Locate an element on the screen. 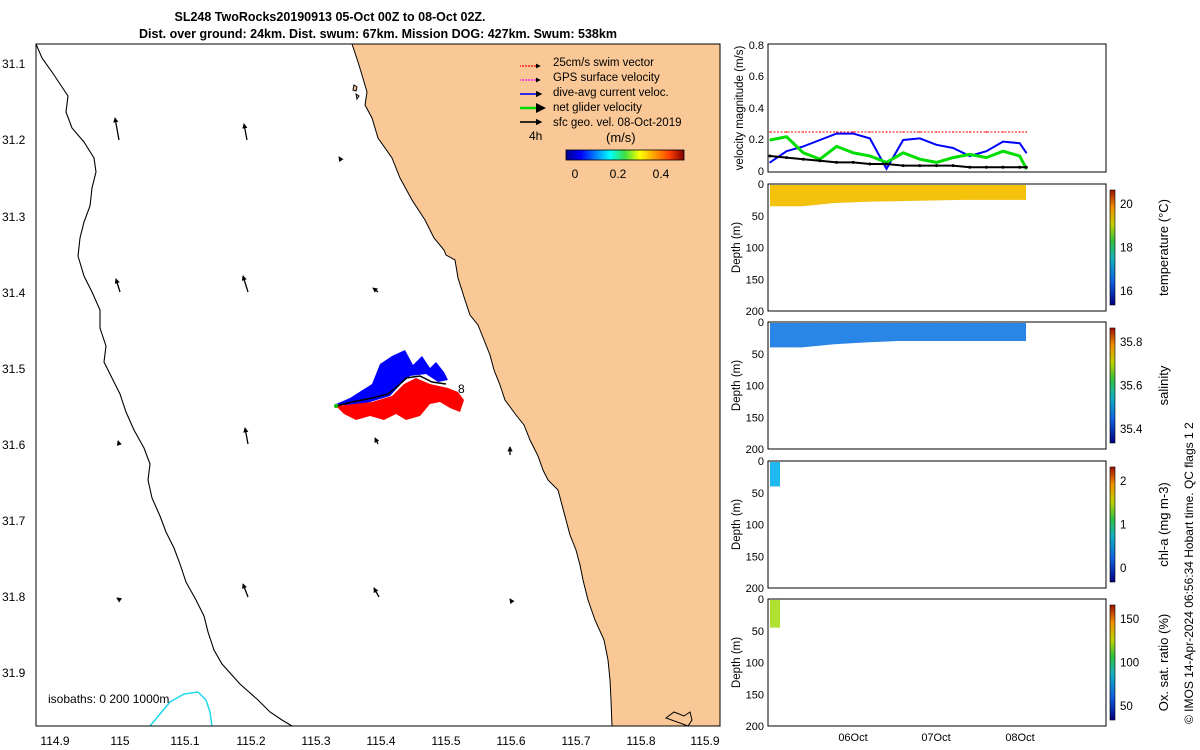 This screenshot has width=1200, height=750. x-tick: 115.3 is located at coordinates (315, 741).